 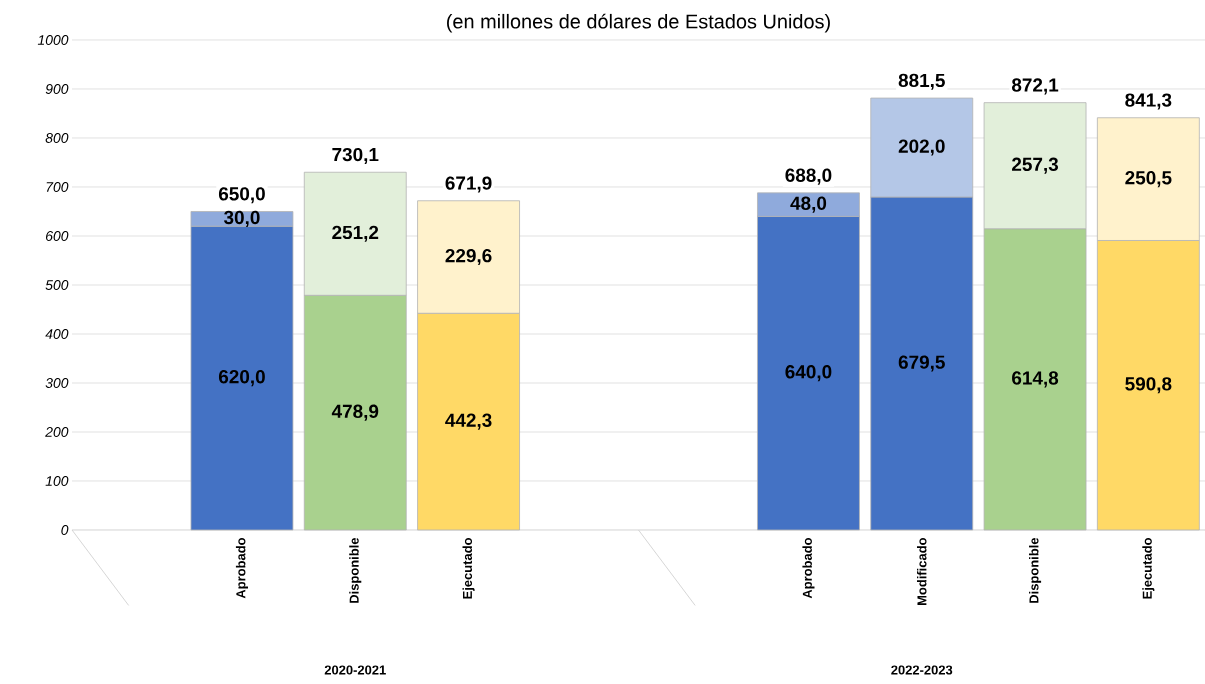 What do you see at coordinates (468, 257) in the screenshot?
I see `data-label: 229,6` at bounding box center [468, 257].